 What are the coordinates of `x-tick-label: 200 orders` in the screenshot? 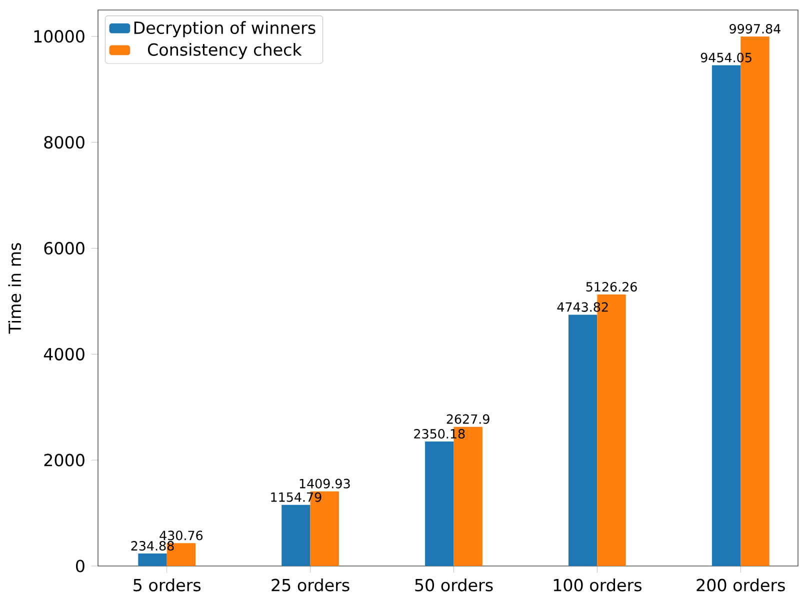 It's located at (740, 585).